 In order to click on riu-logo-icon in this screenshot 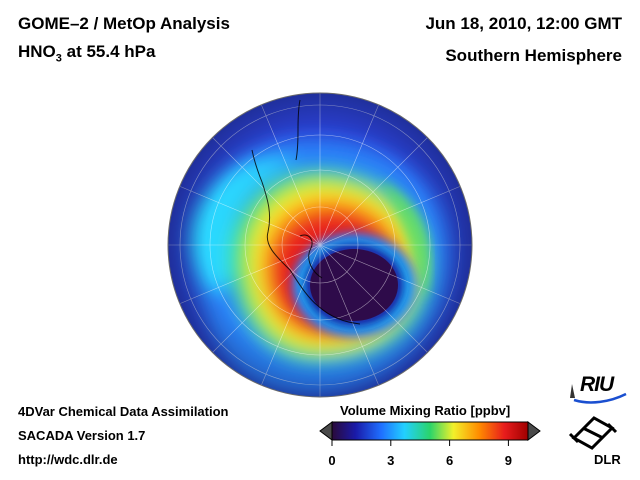, I will do `click(598, 394)`.